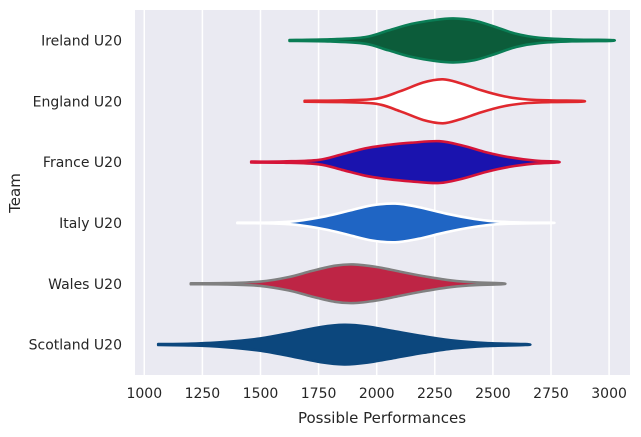 The width and height of the screenshot is (641, 437). I want to click on x-tick-label: 2000, so click(377, 394).